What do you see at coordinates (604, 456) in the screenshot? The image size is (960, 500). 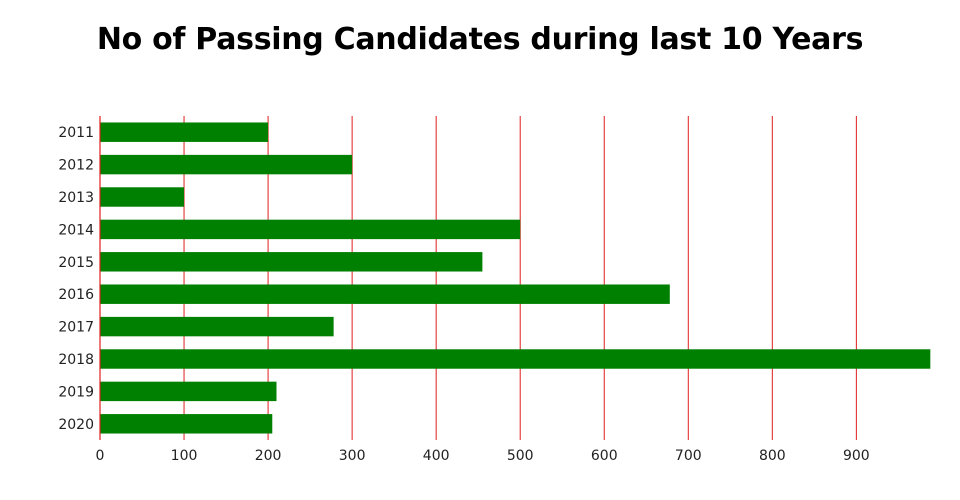 I see `x-tick-label-600: 600` at bounding box center [604, 456].